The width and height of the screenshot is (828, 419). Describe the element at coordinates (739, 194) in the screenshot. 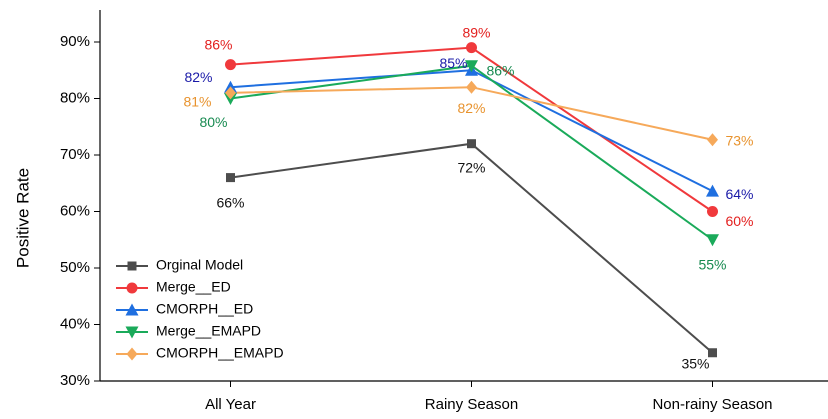

I see `value-label: 64%` at that location.